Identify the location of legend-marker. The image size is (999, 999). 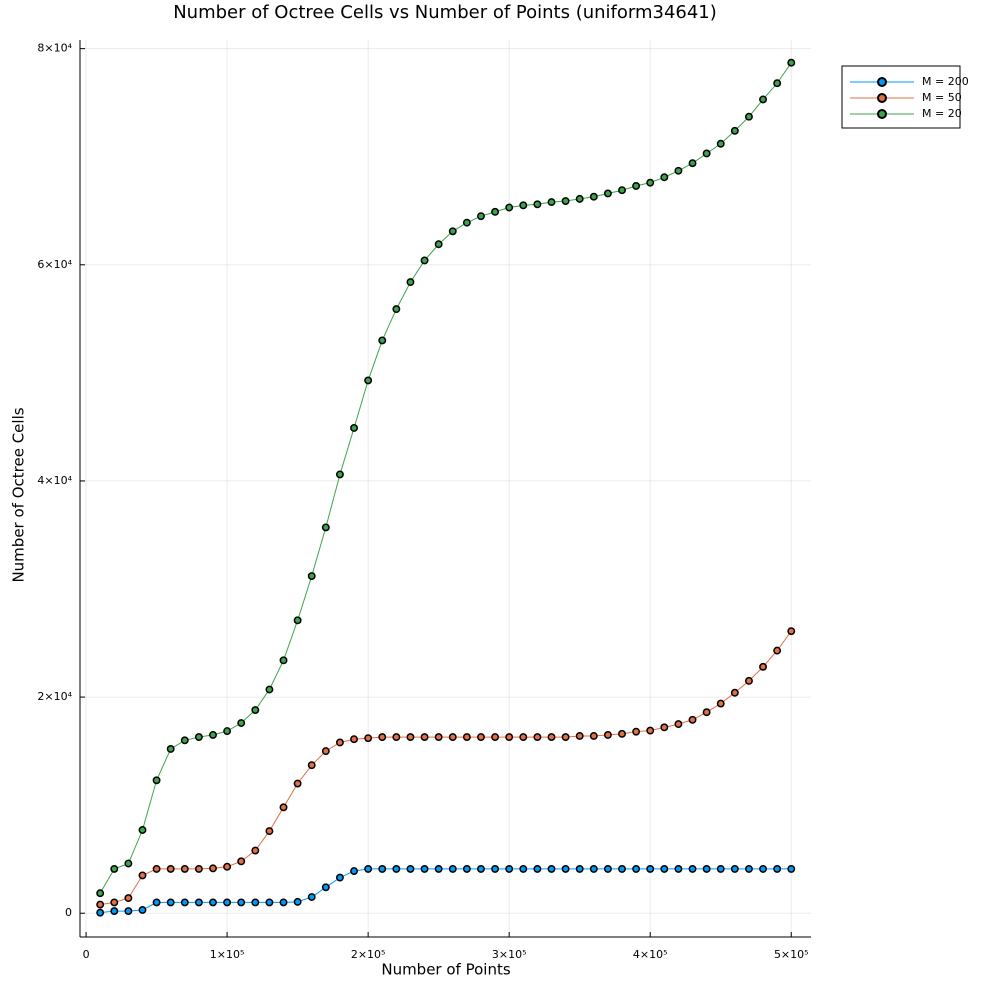
(882, 98).